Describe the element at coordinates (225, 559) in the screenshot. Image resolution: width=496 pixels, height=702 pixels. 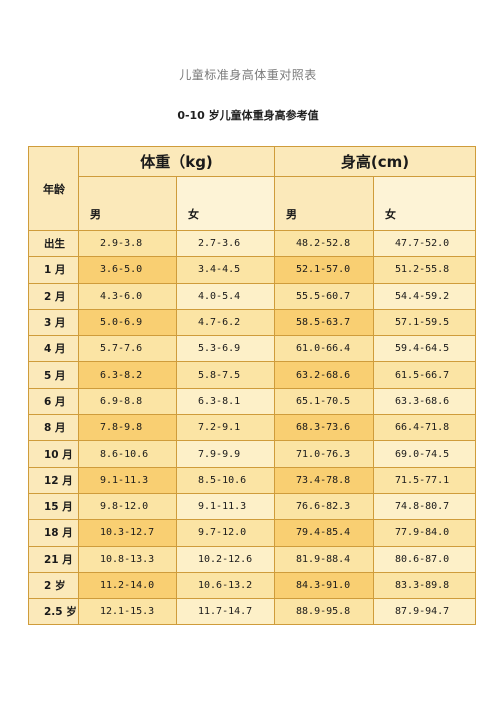
I see `weight-female-cell: 10.2-12.6` at that location.